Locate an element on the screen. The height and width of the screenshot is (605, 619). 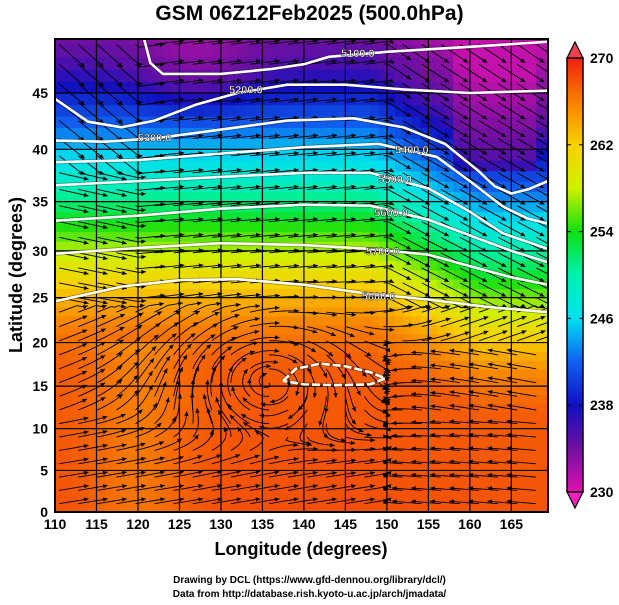
contour-line is located at coordinates (345, 57).